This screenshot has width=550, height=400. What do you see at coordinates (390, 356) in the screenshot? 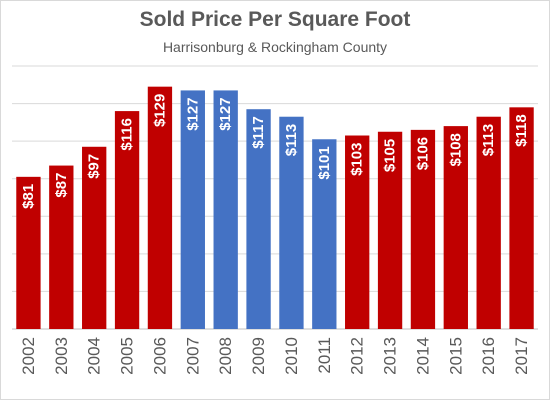
I see `x-tick-label-2013: 2013` at bounding box center [390, 356].